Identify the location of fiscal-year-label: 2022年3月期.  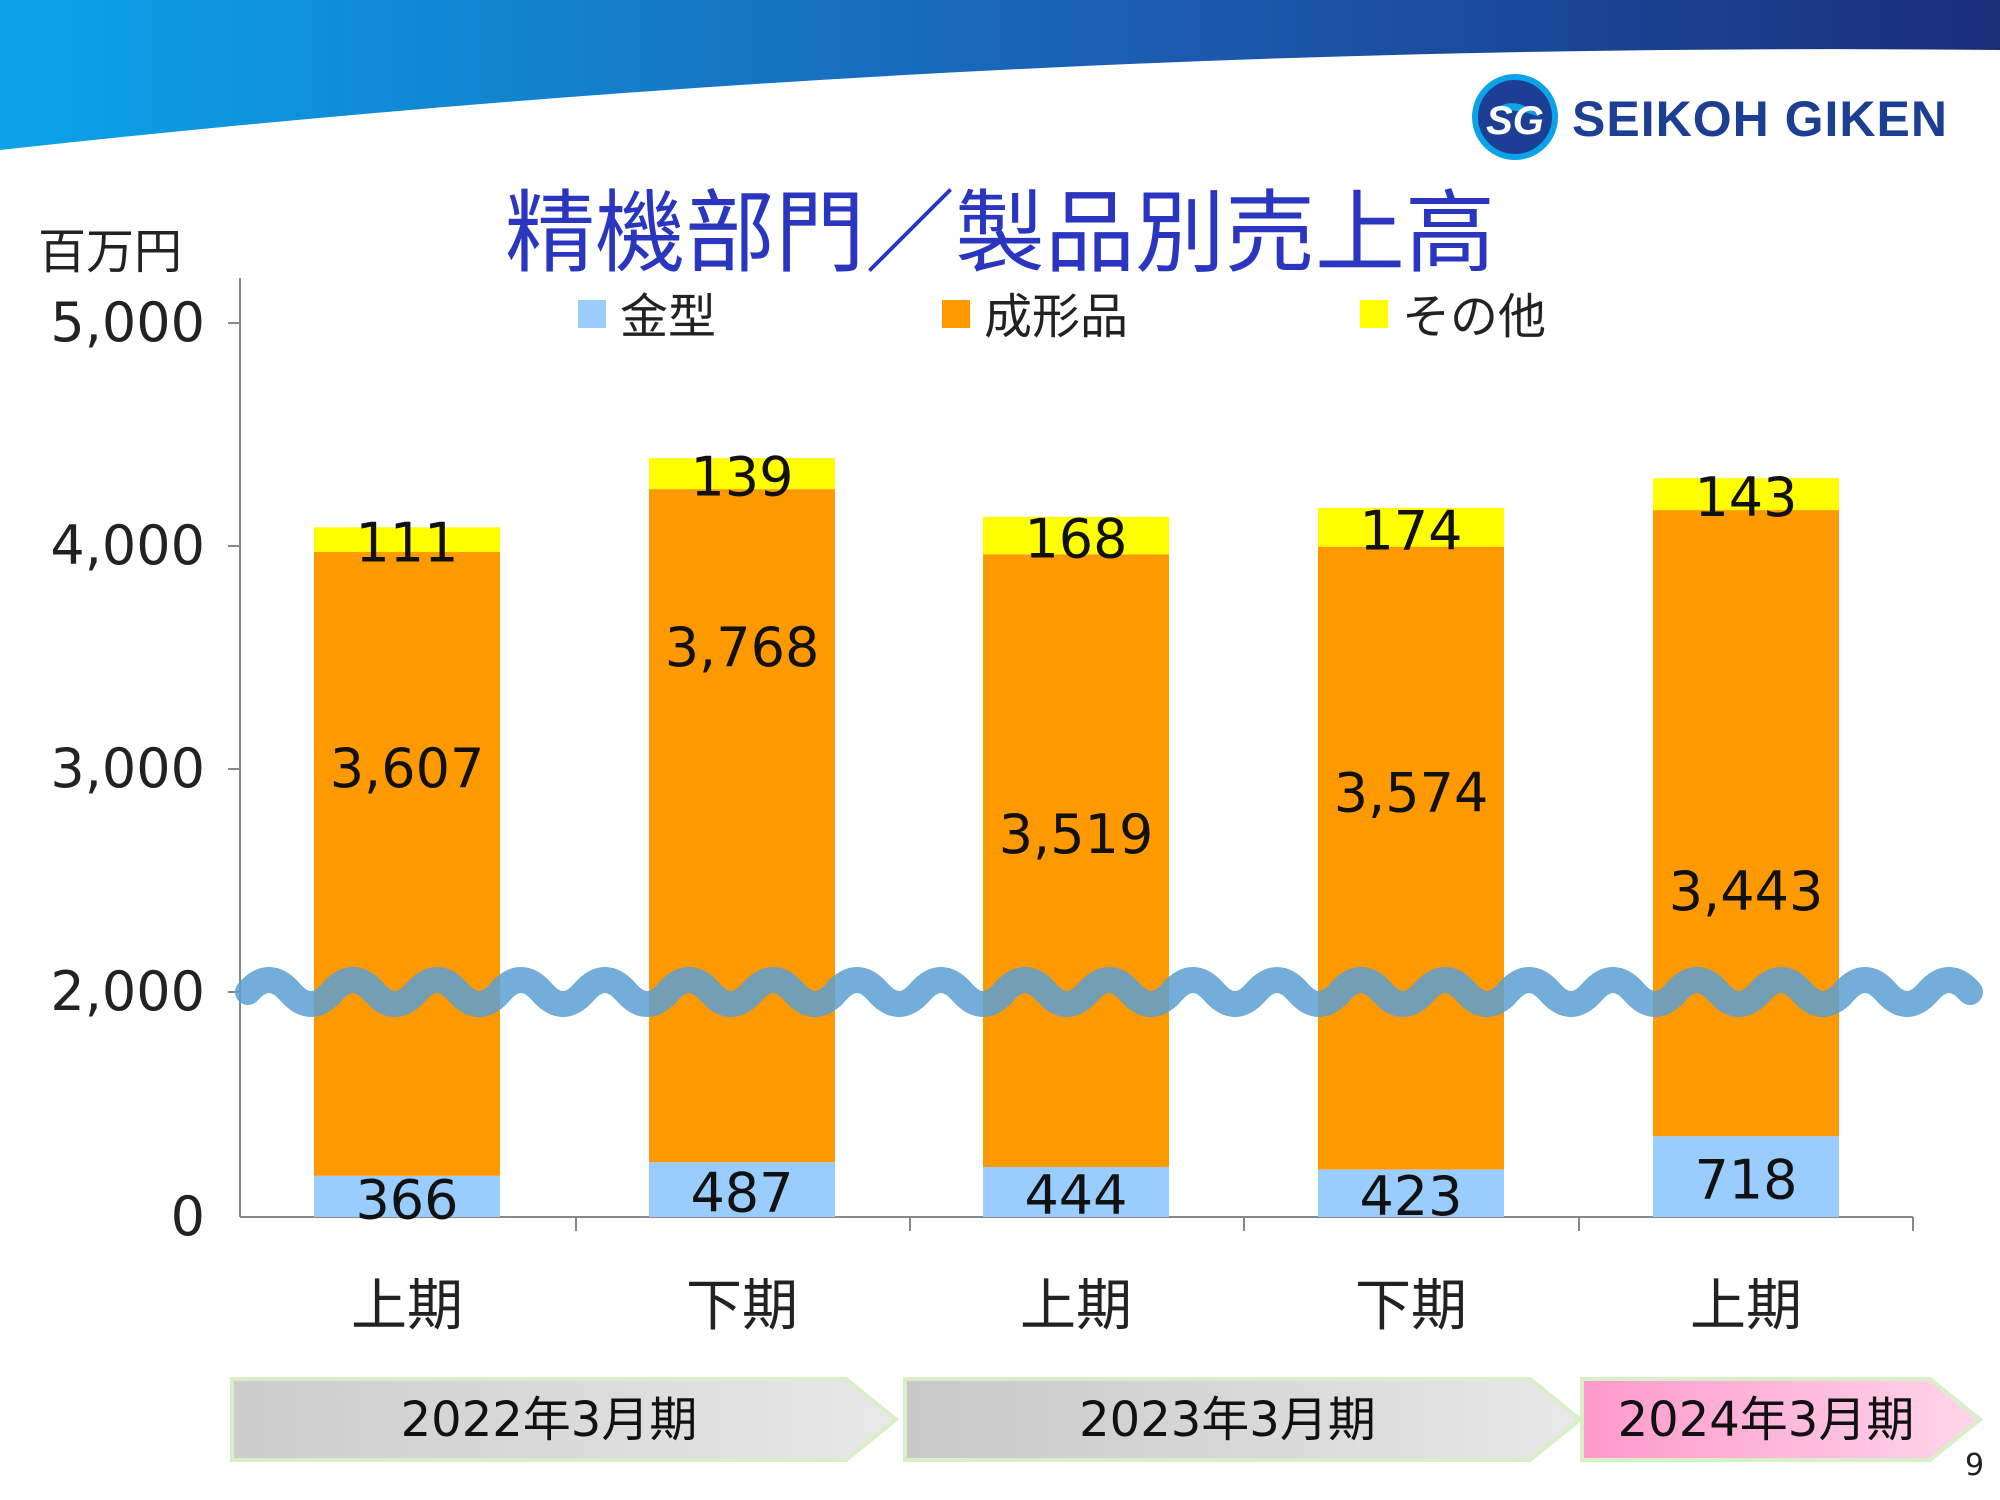
(549, 1420).